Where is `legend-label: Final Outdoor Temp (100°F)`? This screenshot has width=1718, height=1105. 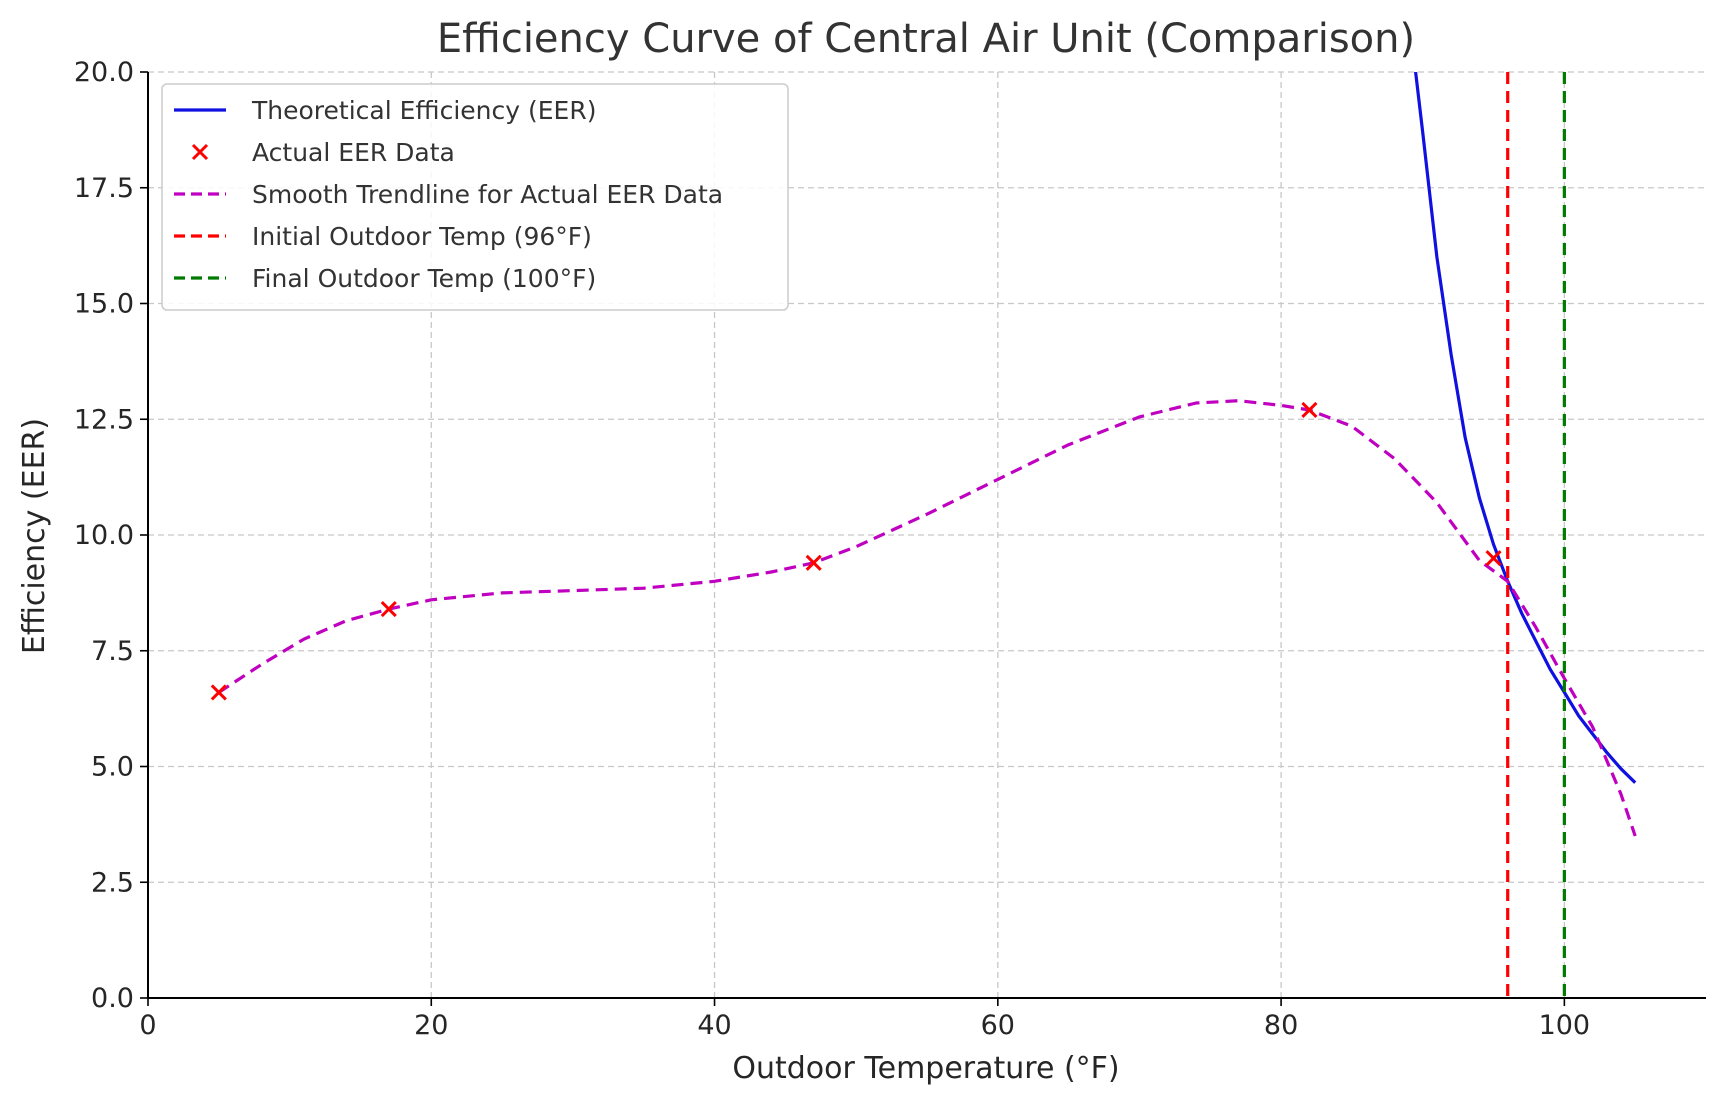
legend-label: Final Outdoor Temp (100°F) is located at coordinates (424, 278).